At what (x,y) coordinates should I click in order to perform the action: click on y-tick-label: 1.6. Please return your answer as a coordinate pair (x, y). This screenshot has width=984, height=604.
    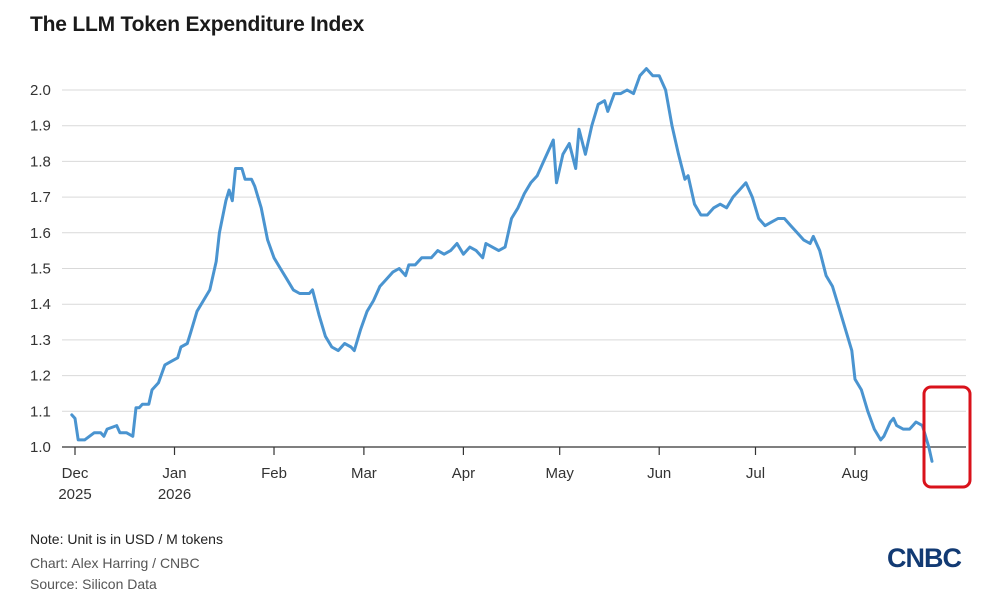
    Looking at the image, I should click on (40, 233).